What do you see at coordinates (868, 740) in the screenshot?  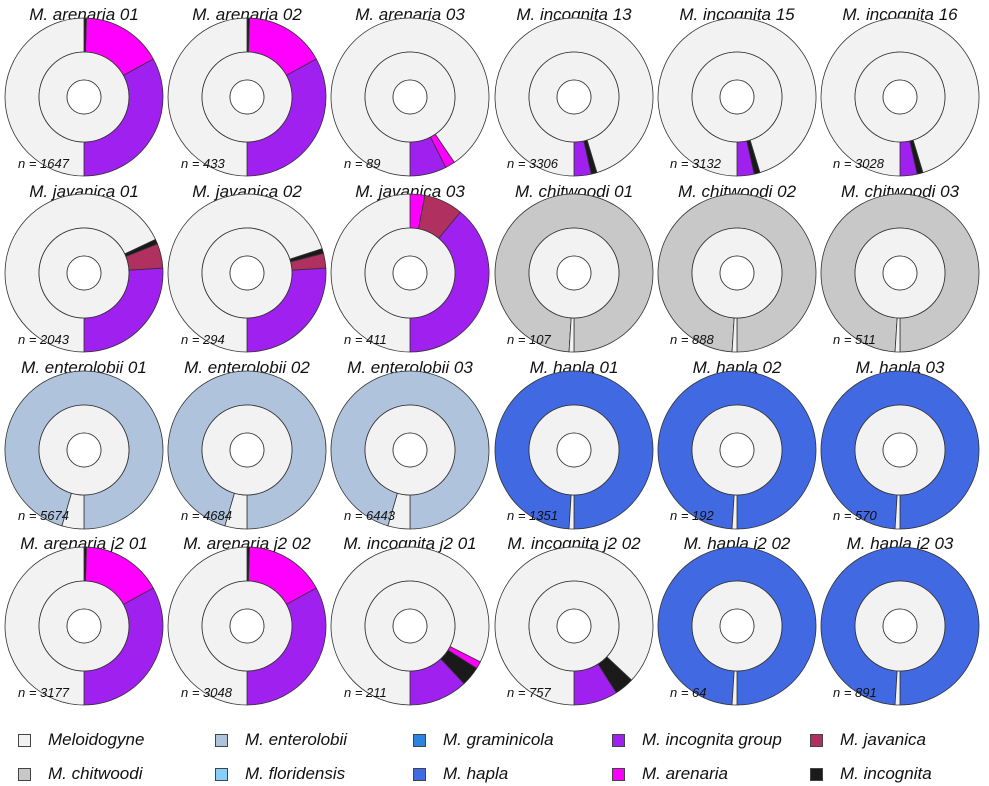 I see `legend-item-javanica: M. javanica` at bounding box center [868, 740].